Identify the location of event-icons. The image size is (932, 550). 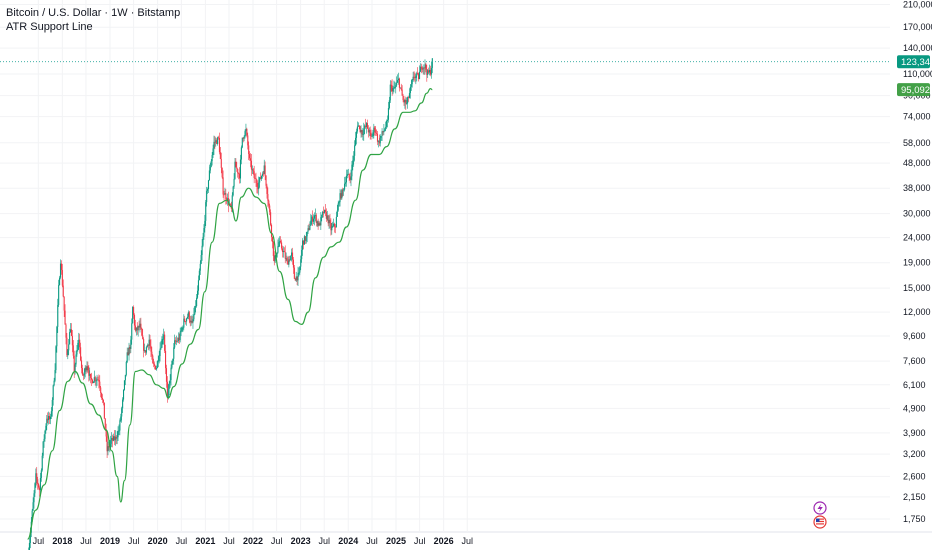
(820, 515).